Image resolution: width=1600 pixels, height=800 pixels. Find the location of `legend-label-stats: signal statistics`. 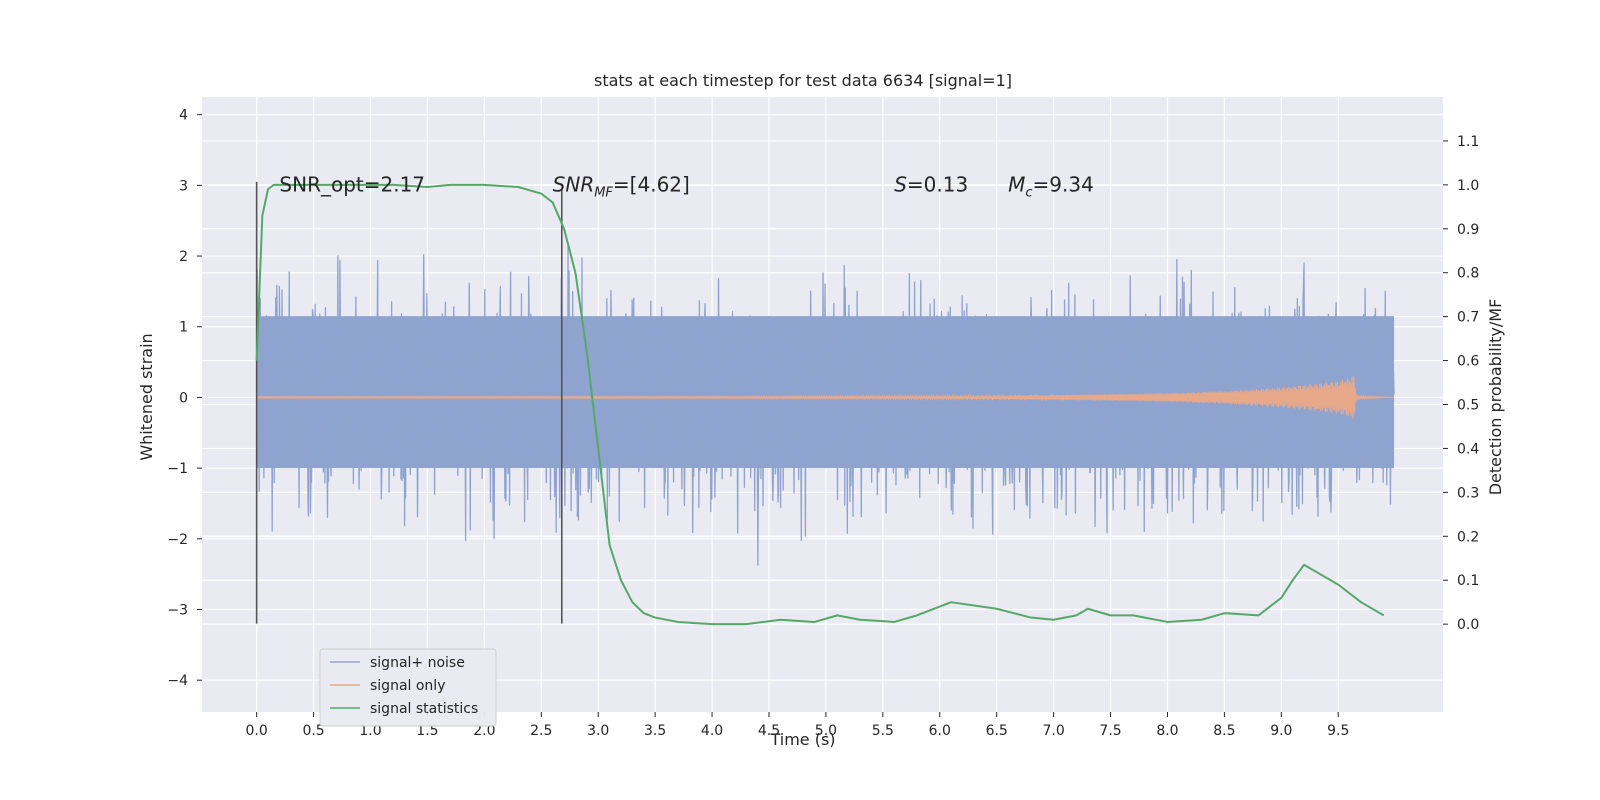

legend-label-stats: signal statistics is located at coordinates (424, 709).